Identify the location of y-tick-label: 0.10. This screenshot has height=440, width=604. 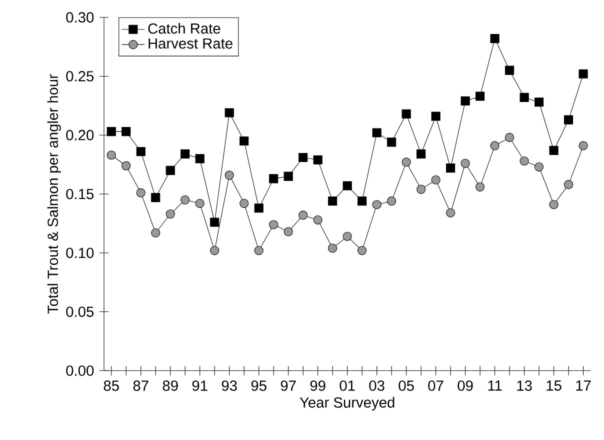
(80, 253).